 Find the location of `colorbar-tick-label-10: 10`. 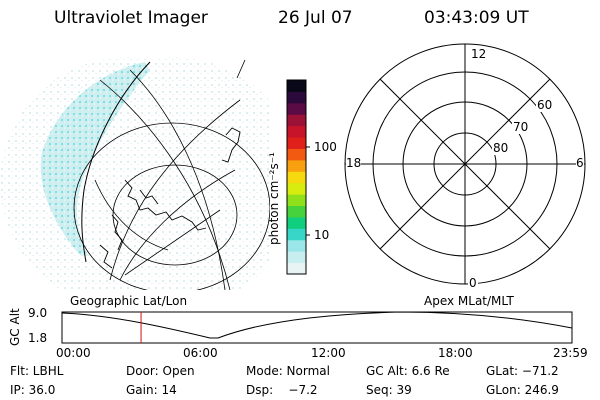

colorbar-tick-label-10: 10 is located at coordinates (322, 235).